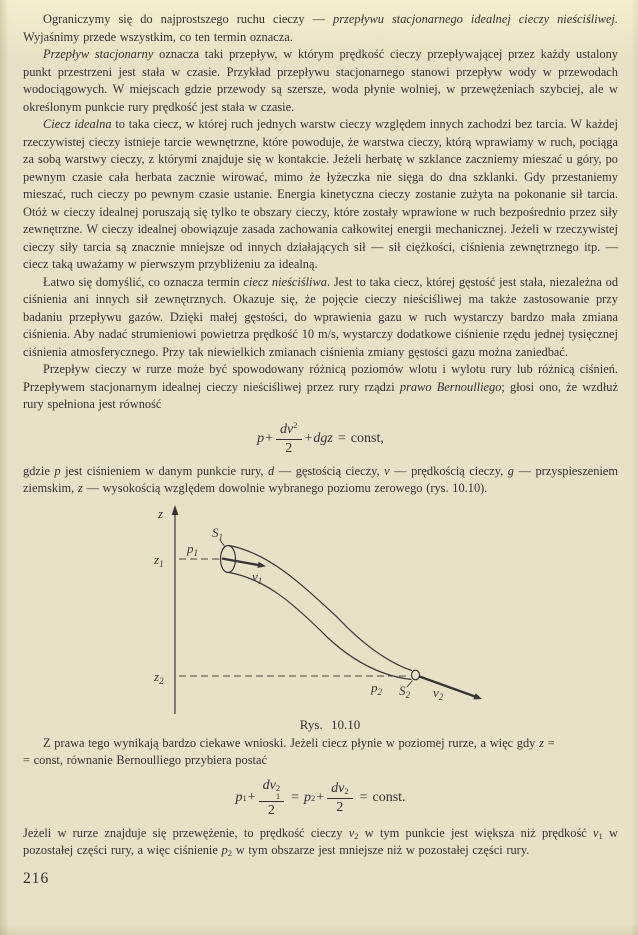 This screenshot has height=935, width=638. What do you see at coordinates (549, 742) in the screenshot?
I see `text-run: =` at bounding box center [549, 742].